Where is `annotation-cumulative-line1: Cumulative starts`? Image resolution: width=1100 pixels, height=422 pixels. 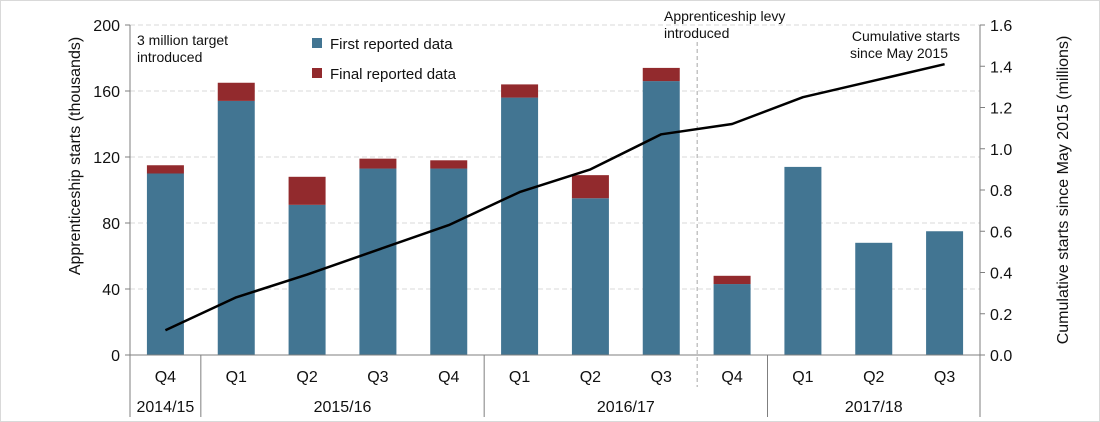 annotation-cumulative-line1: Cumulative starts is located at coordinates (906, 36).